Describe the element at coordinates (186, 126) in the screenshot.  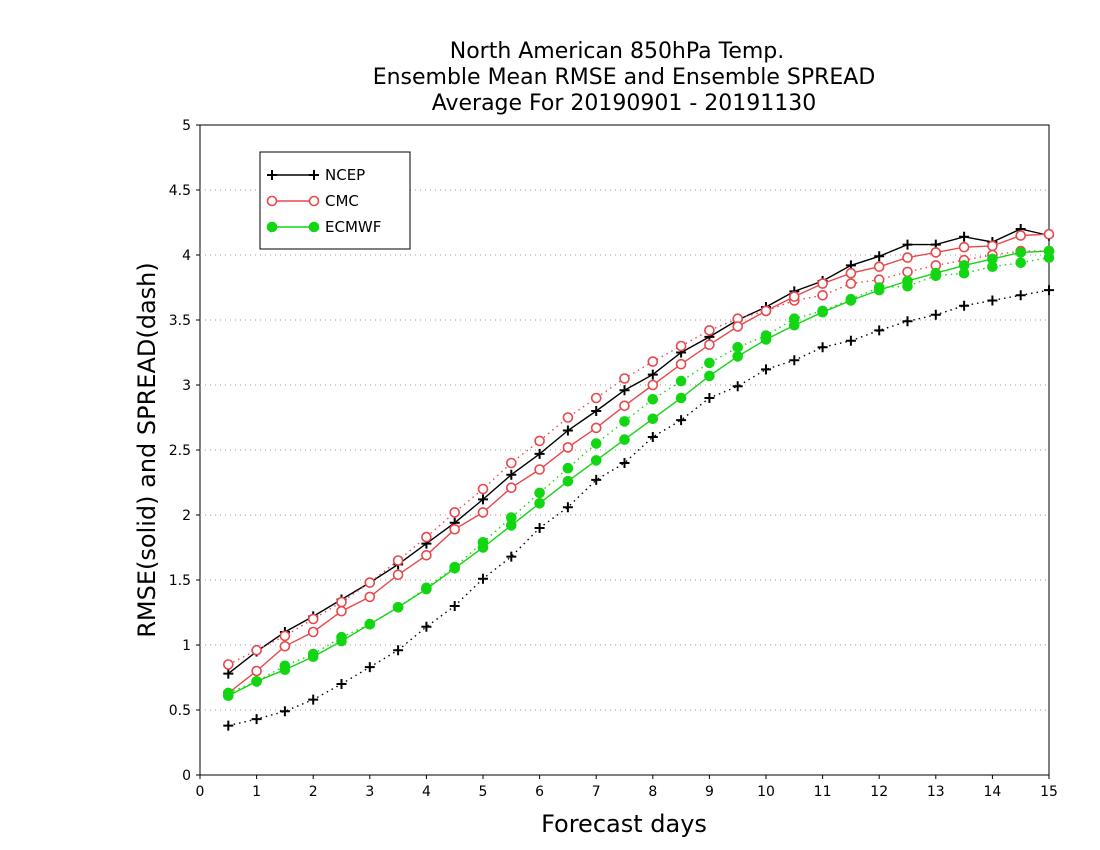
I see `y-tick-label: 5` at that location.